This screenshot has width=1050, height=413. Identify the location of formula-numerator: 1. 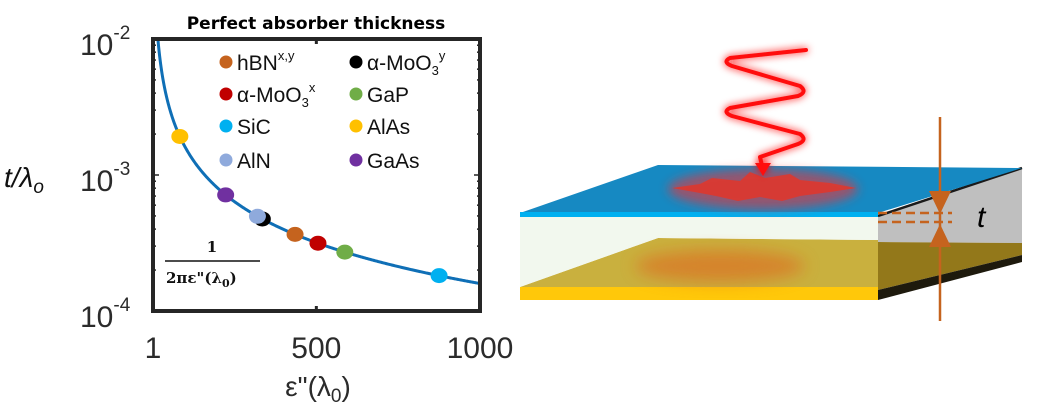
(212, 247).